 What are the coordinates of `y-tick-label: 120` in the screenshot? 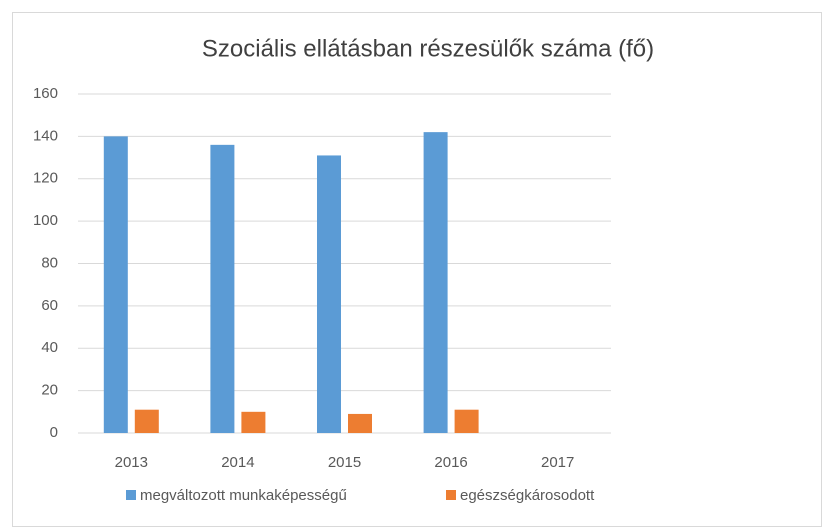 It's located at (45, 178).